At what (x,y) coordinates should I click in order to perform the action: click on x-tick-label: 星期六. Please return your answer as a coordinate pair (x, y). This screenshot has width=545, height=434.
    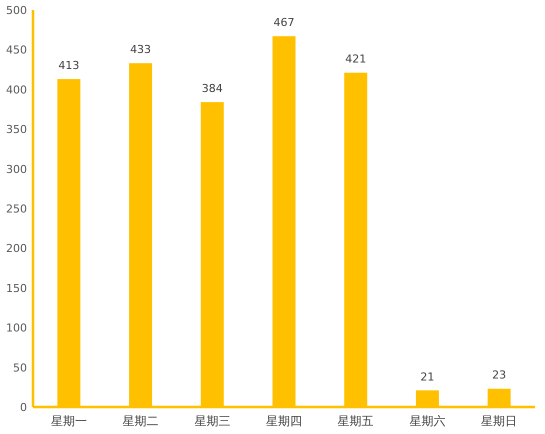
    Looking at the image, I should click on (427, 421).